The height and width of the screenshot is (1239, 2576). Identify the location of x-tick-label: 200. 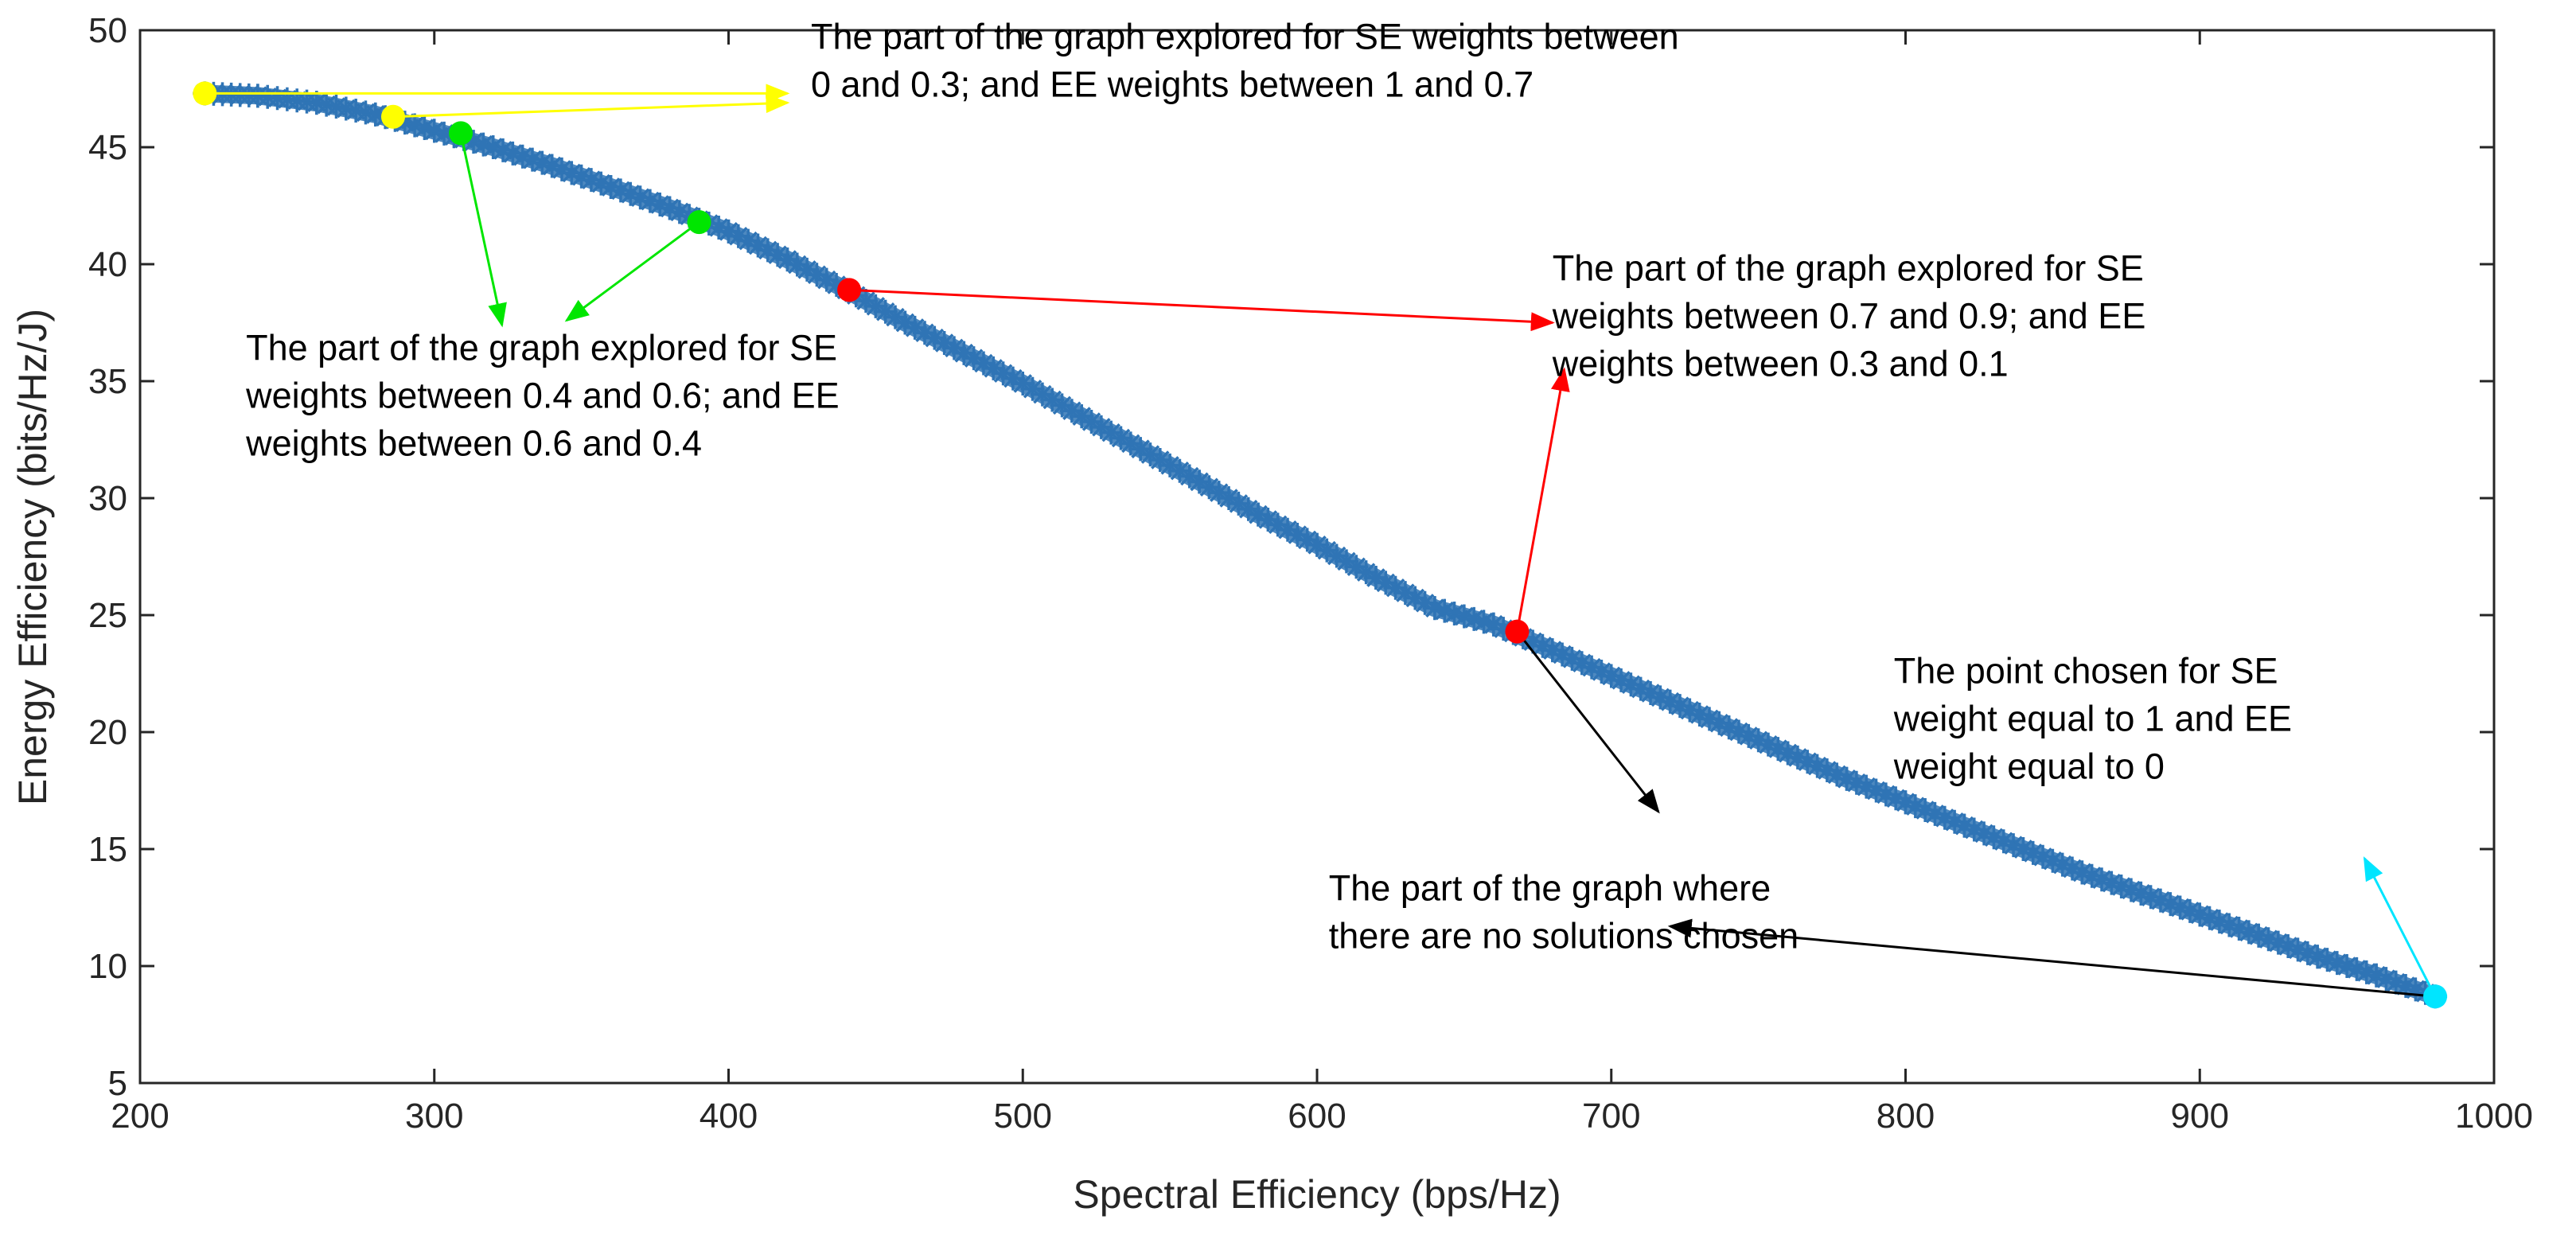
(140, 1116).